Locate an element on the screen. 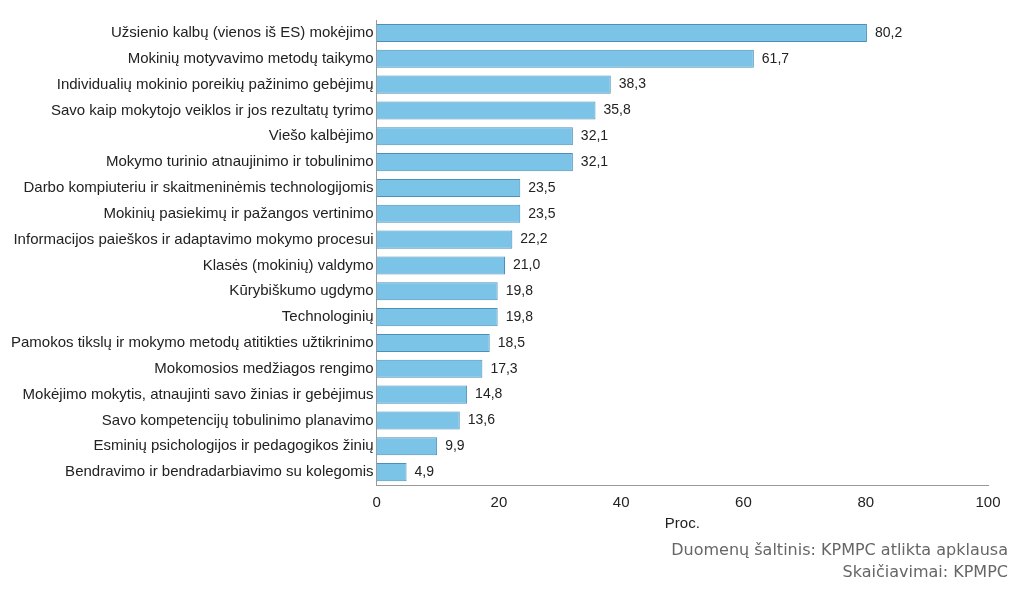 Image resolution: width=1020 pixels, height=601 pixels. y-tick-label: Viešo kalbėjimo is located at coordinates (321, 135).